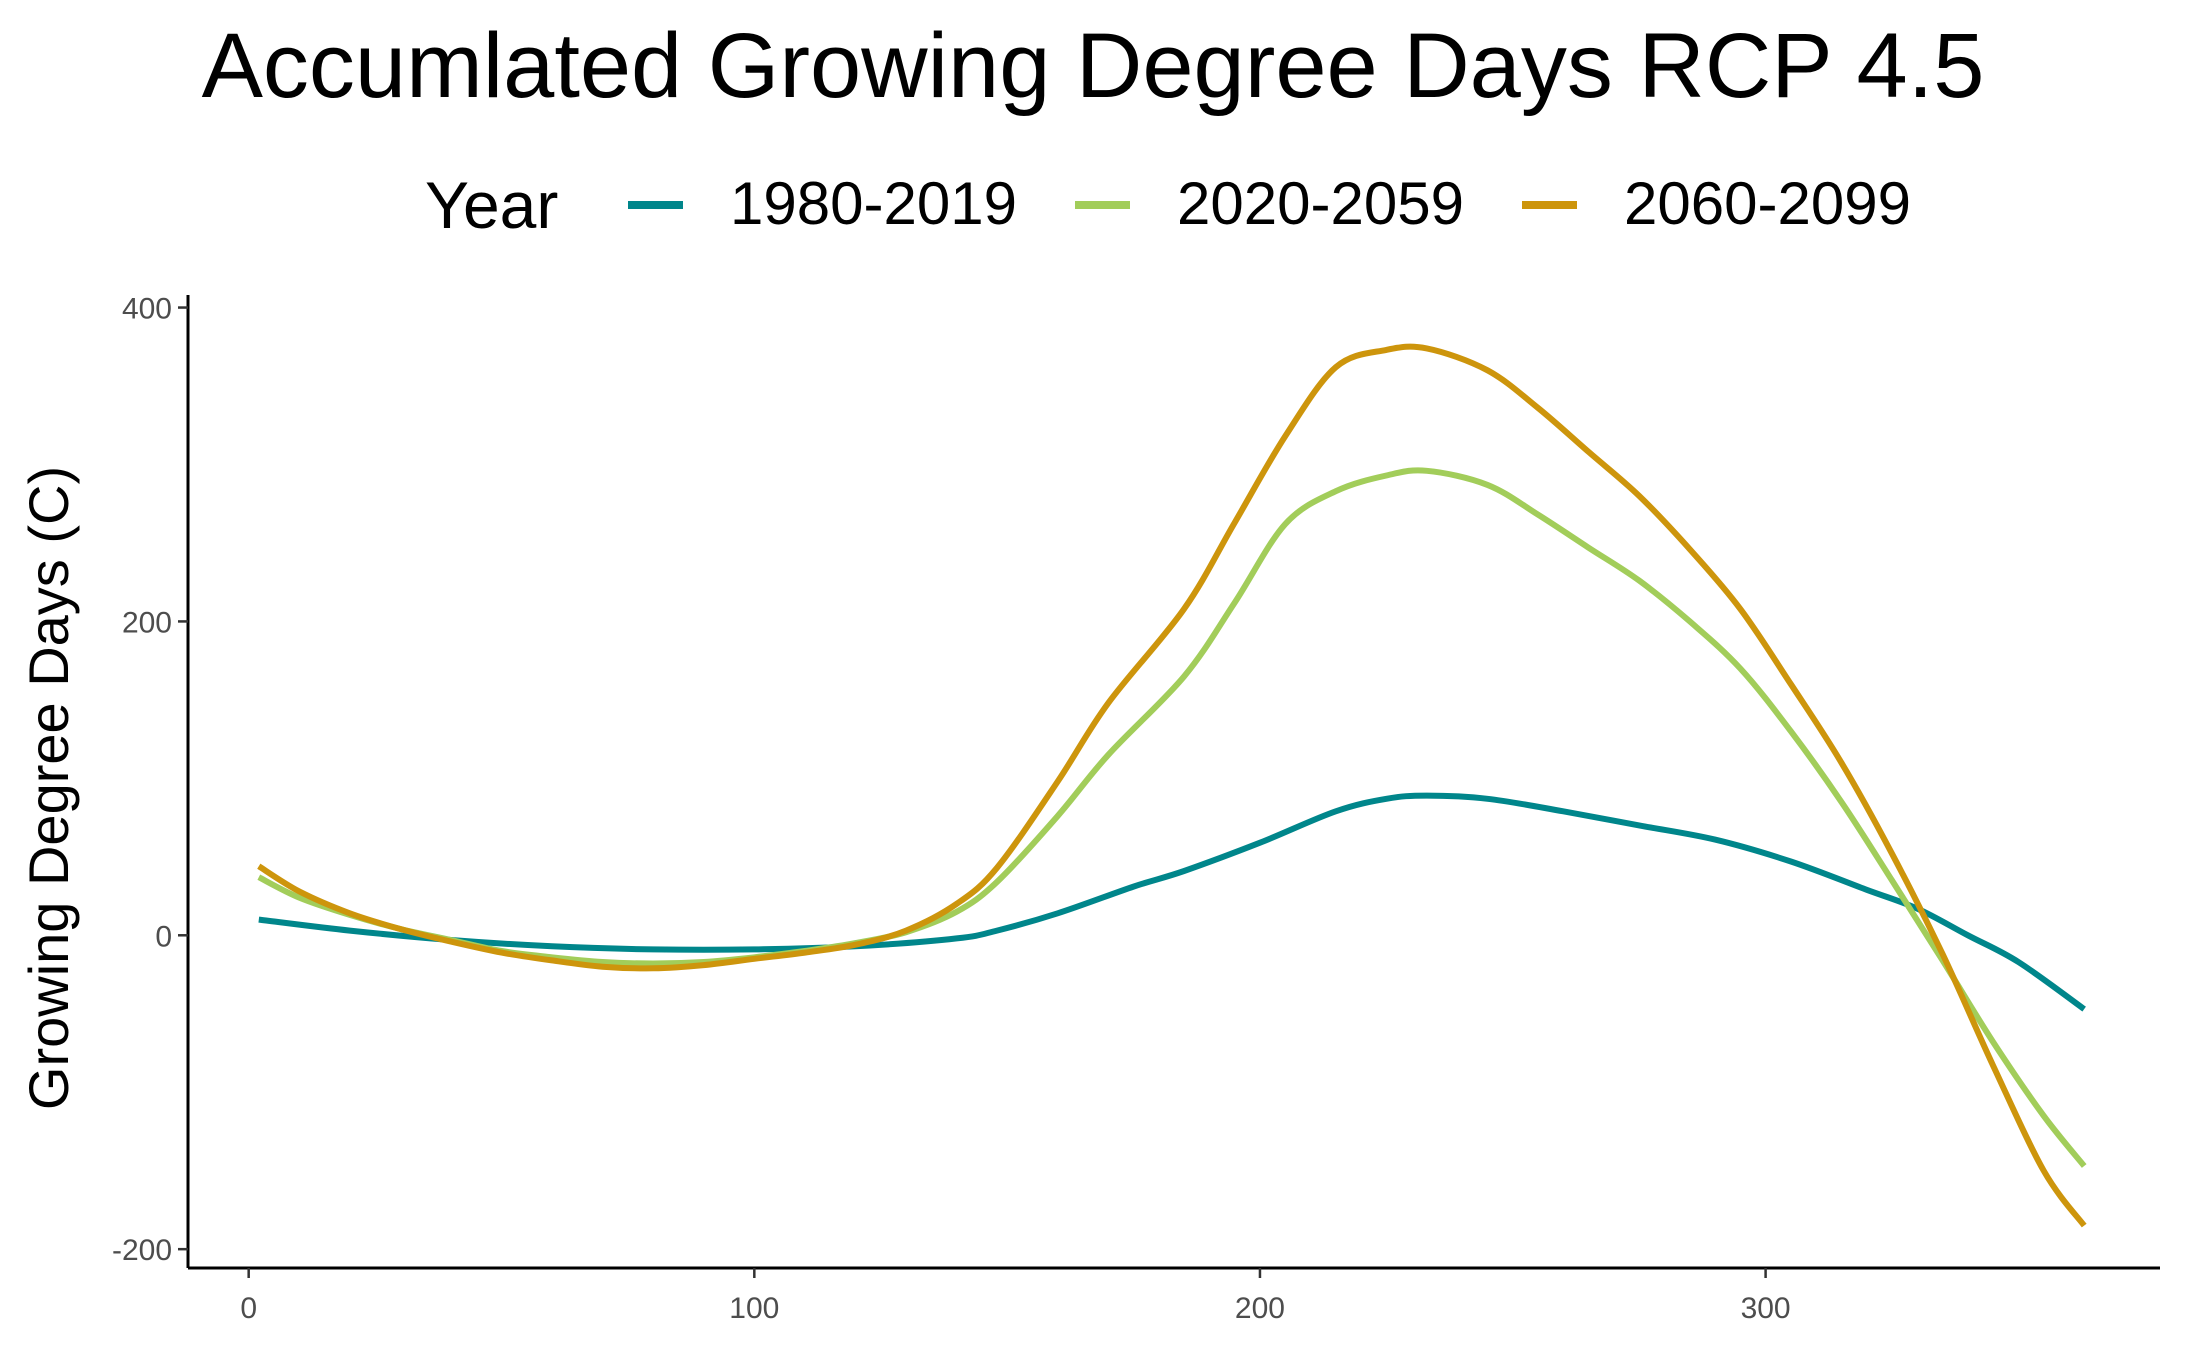  I want to click on x-tick-label: 0, so click(248, 1308).